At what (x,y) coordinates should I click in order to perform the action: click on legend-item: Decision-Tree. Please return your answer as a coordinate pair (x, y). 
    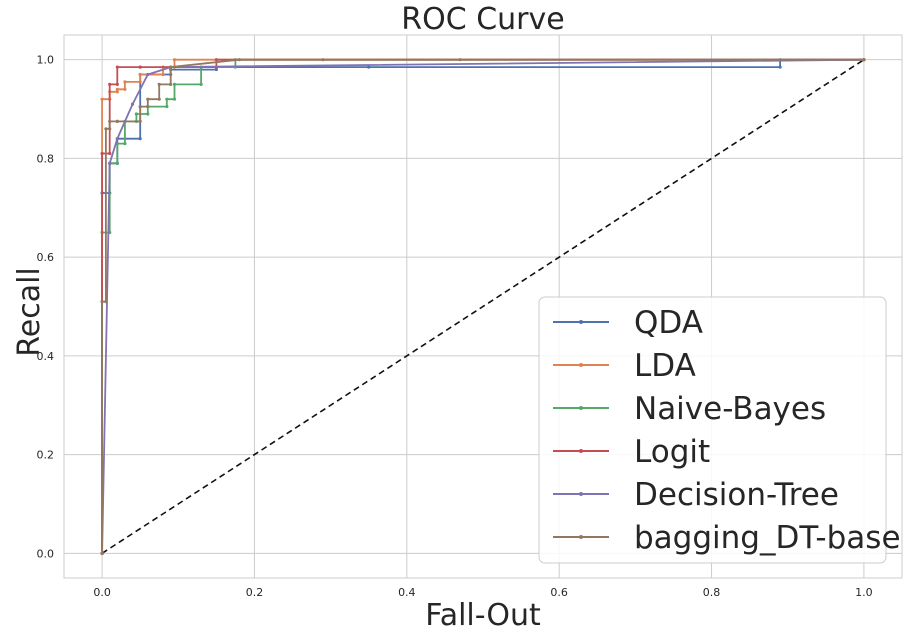
    Looking at the image, I should click on (696, 495).